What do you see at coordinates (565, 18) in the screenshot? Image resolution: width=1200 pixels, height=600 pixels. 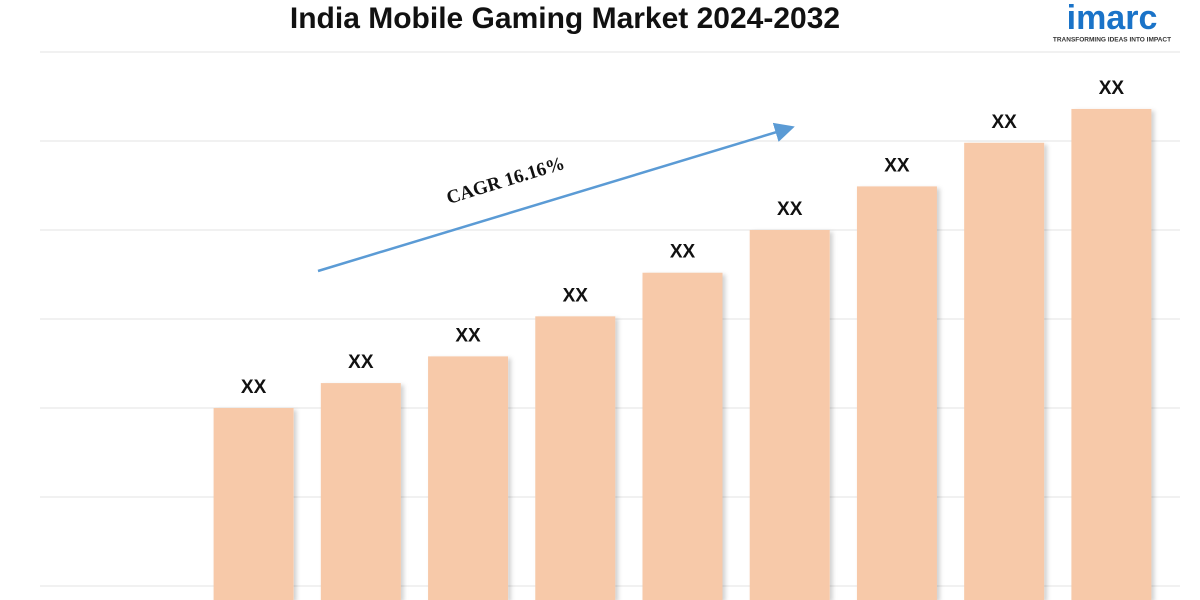 I see `chart-title: India Mobile Gaming Market 2024-2032` at bounding box center [565, 18].